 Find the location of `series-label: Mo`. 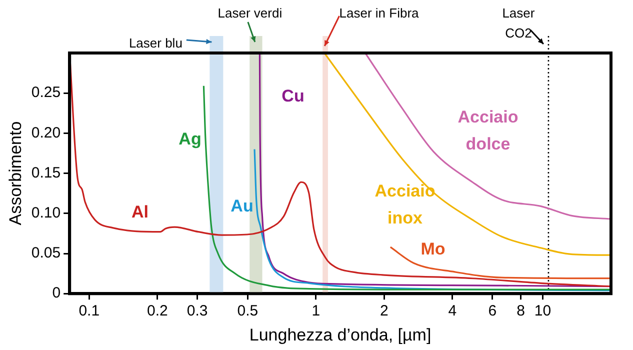

series-label: Mo is located at coordinates (433, 249).